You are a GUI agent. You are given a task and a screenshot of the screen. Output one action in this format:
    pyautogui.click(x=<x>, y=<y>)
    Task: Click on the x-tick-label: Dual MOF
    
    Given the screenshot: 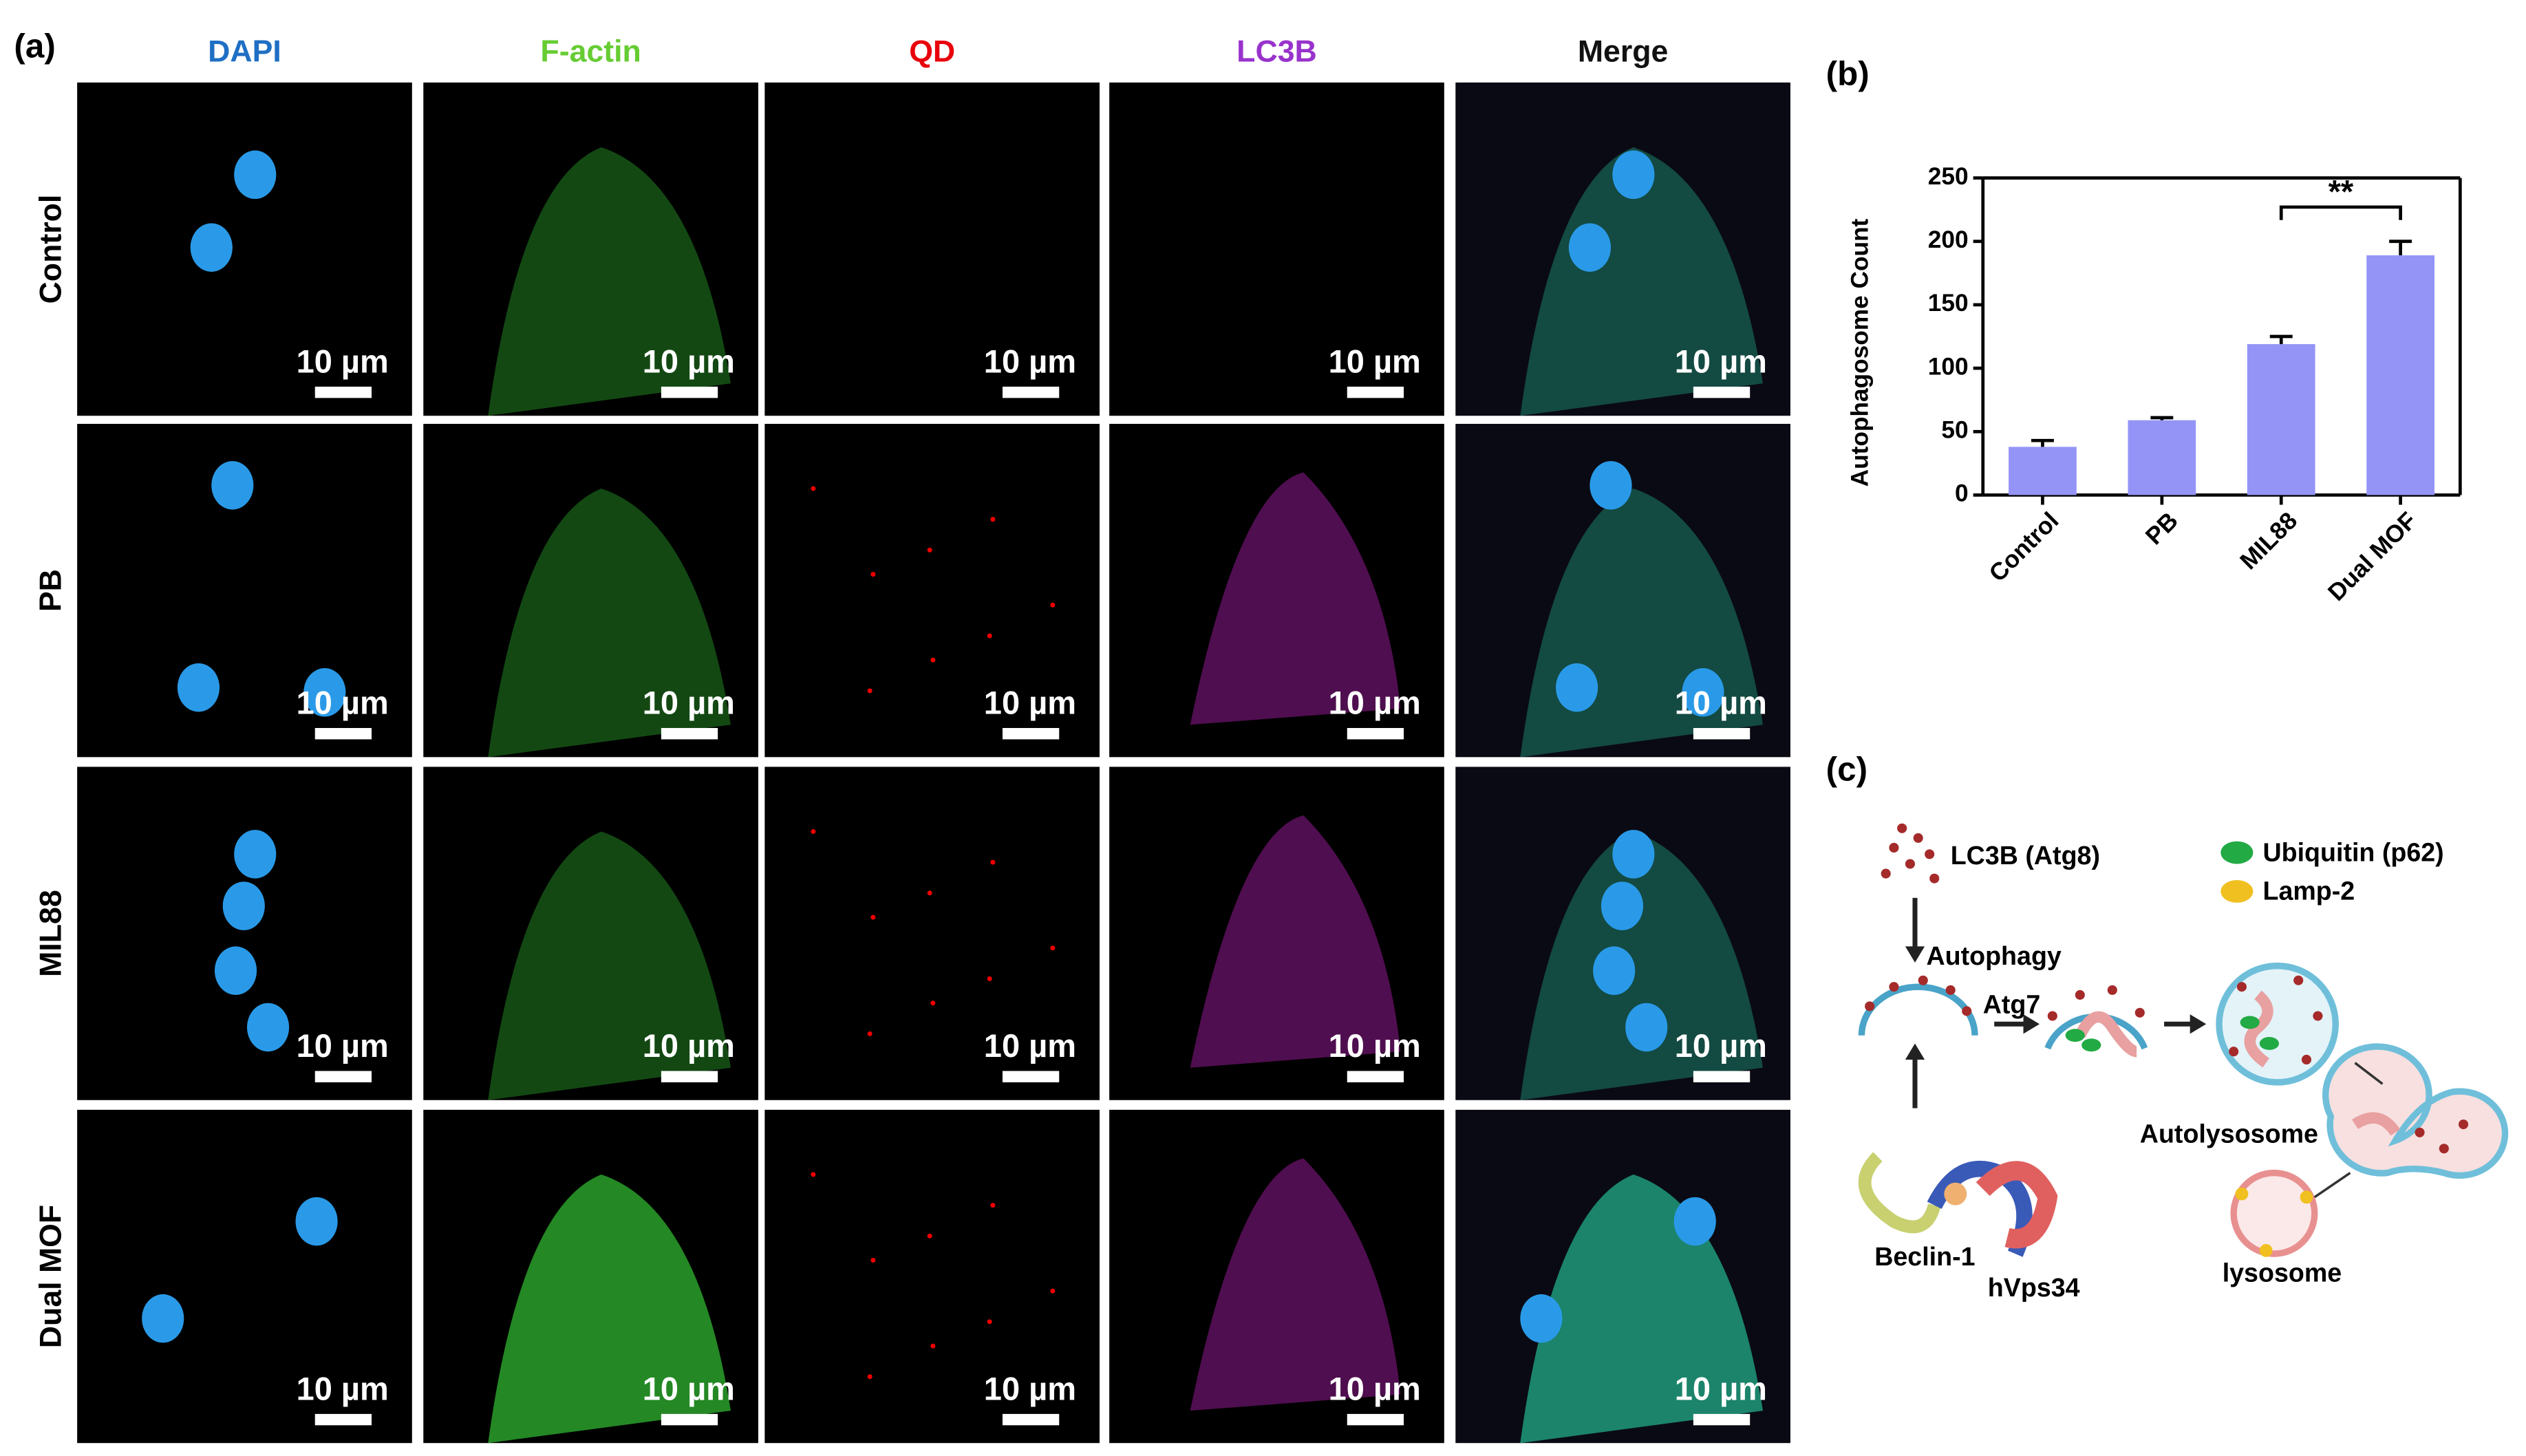 What is the action you would take?
    pyautogui.click(x=2372, y=556)
    